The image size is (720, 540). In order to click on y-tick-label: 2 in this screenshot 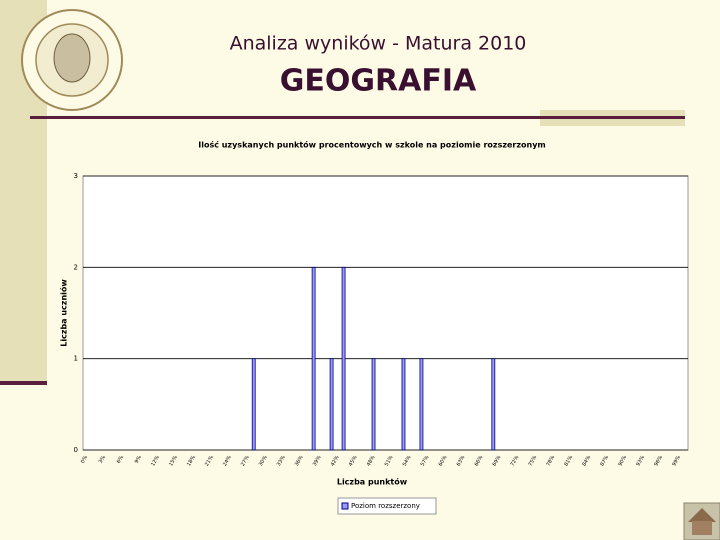, I will do `click(76, 267)`.